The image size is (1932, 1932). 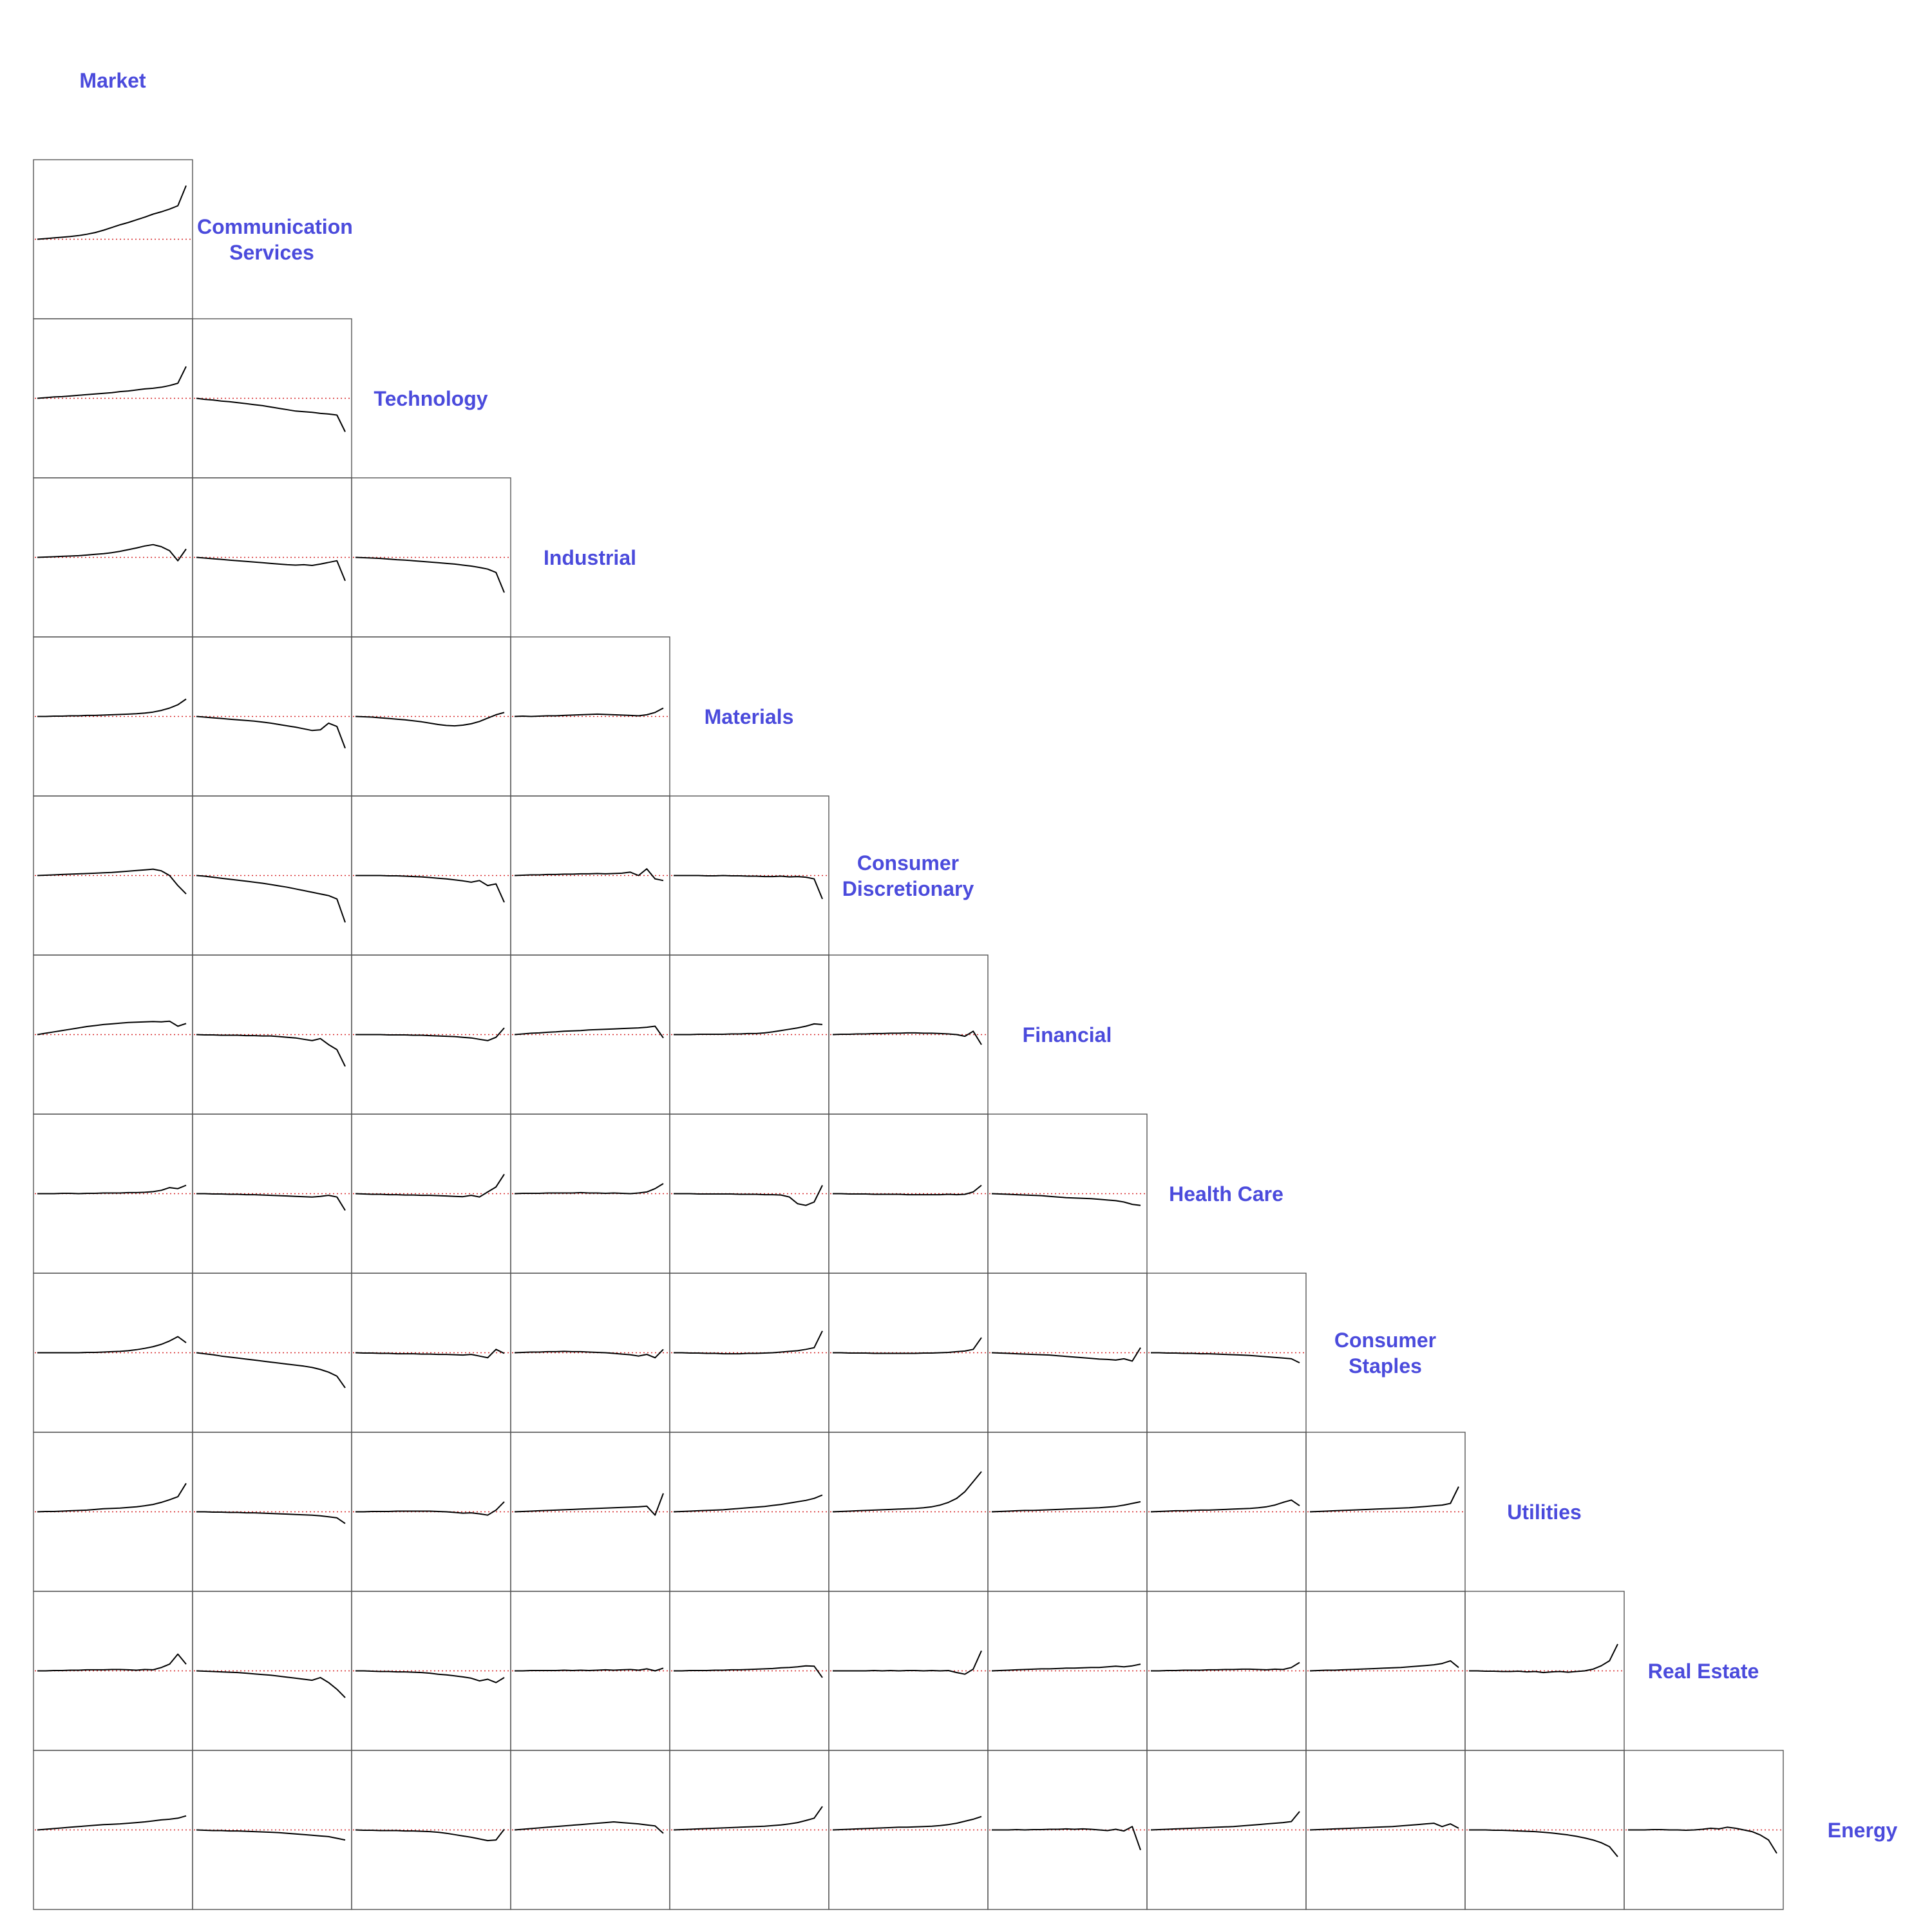 I want to click on panel-consumer-staples-vs-technology, so click(x=431, y=1353).